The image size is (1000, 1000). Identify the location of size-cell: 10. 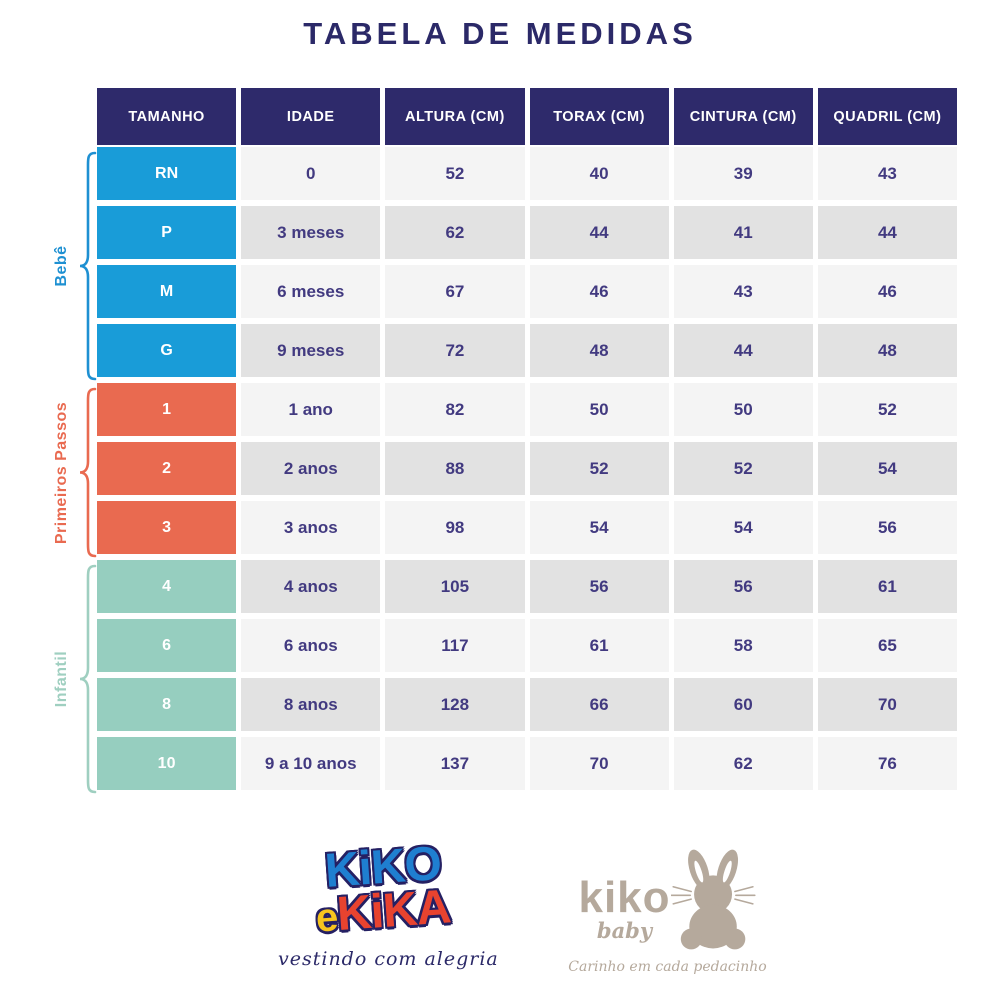
(167, 763).